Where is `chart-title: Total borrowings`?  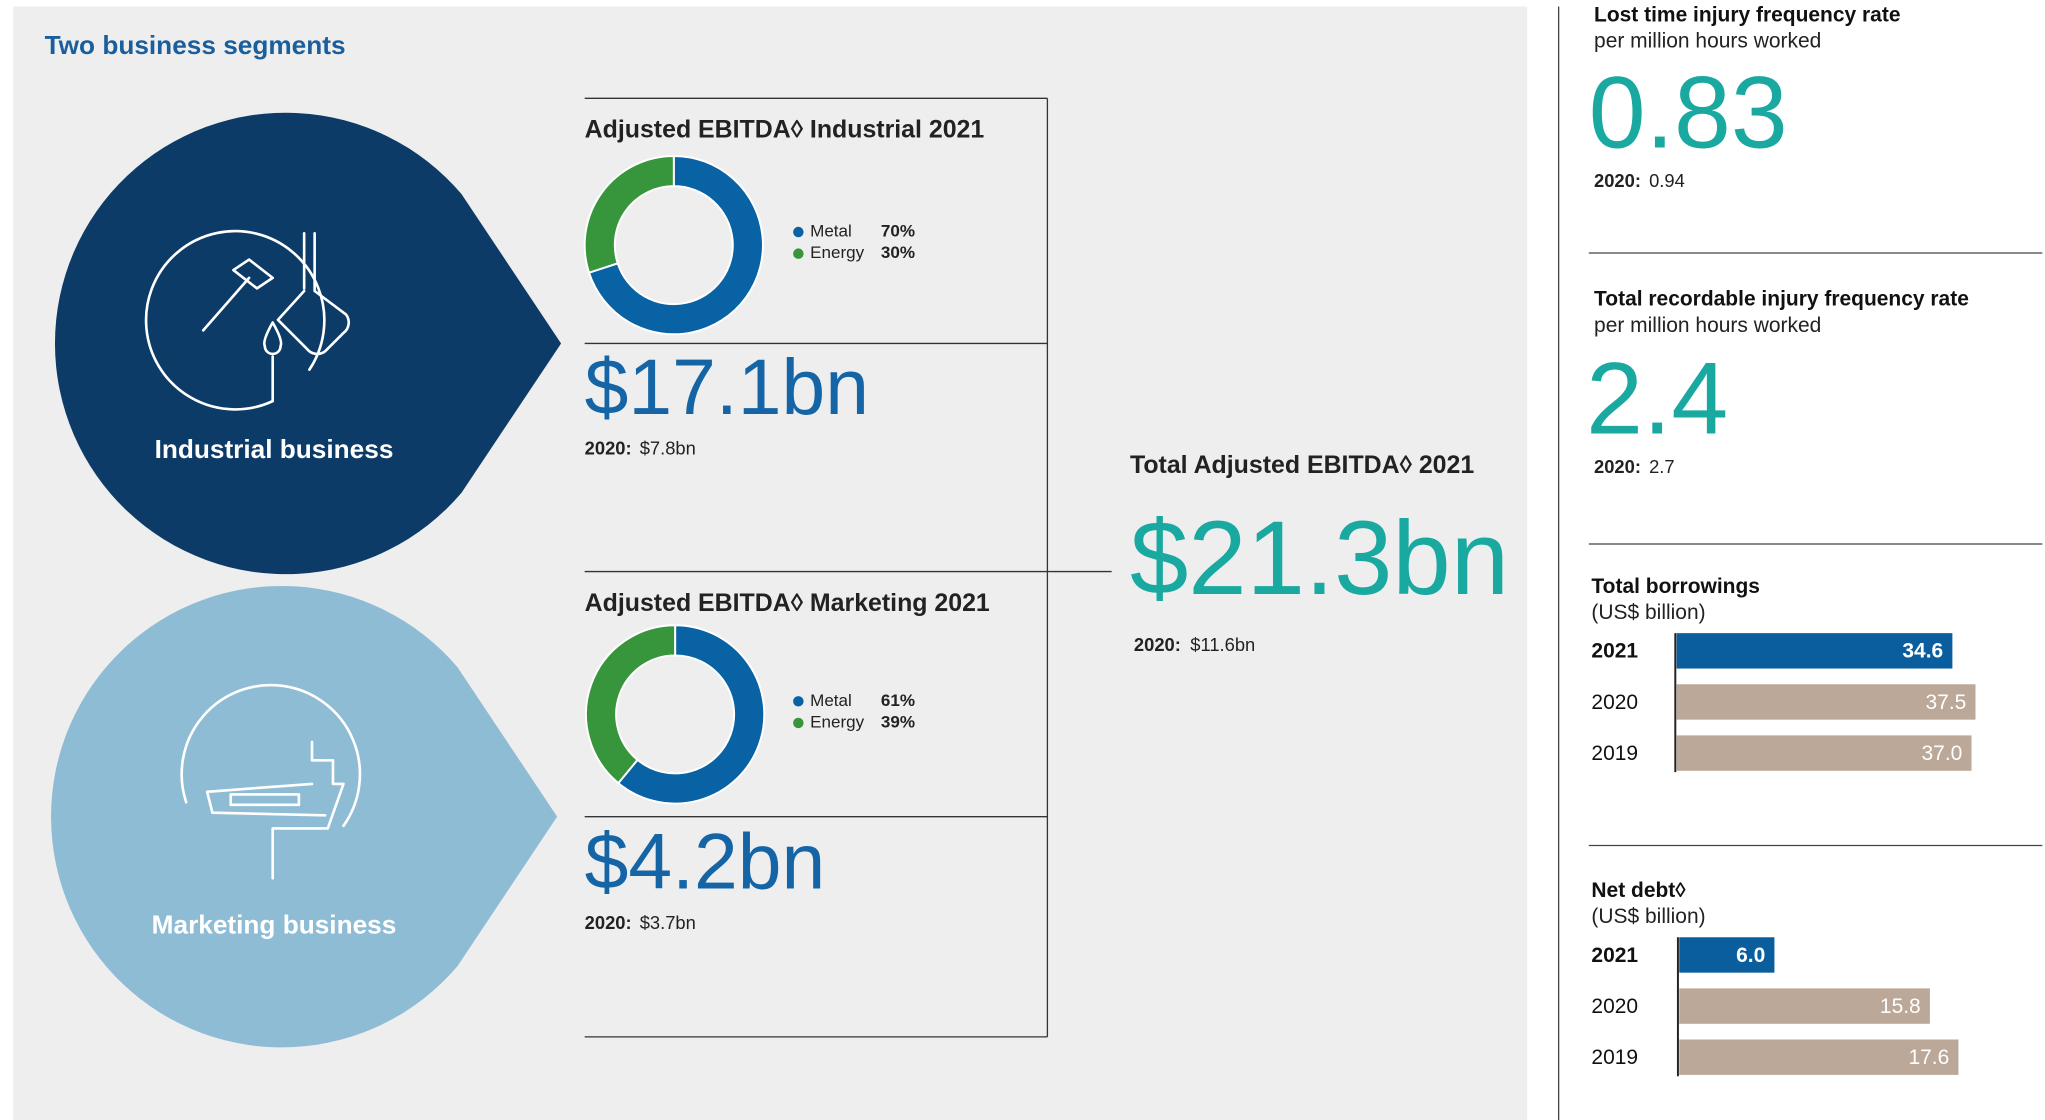 chart-title: Total borrowings is located at coordinates (1675, 586).